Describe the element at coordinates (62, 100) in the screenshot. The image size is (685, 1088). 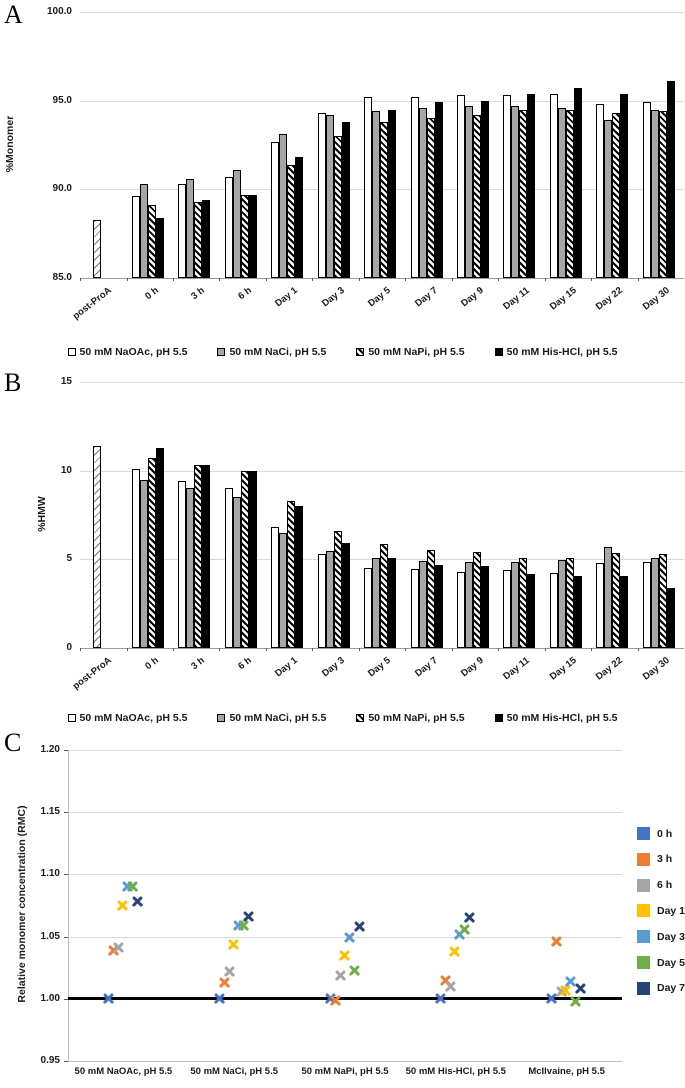
I see `y-axis-tick-label: 95.0` at that location.